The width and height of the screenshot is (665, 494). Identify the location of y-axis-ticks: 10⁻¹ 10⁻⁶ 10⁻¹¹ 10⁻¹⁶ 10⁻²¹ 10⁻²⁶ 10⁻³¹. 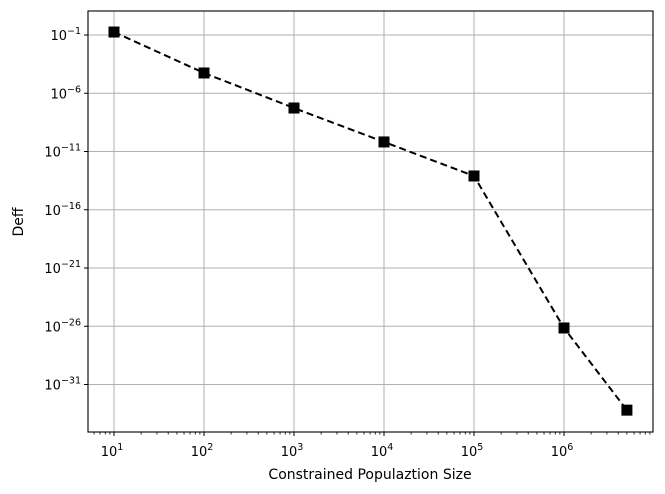
(66, 210).